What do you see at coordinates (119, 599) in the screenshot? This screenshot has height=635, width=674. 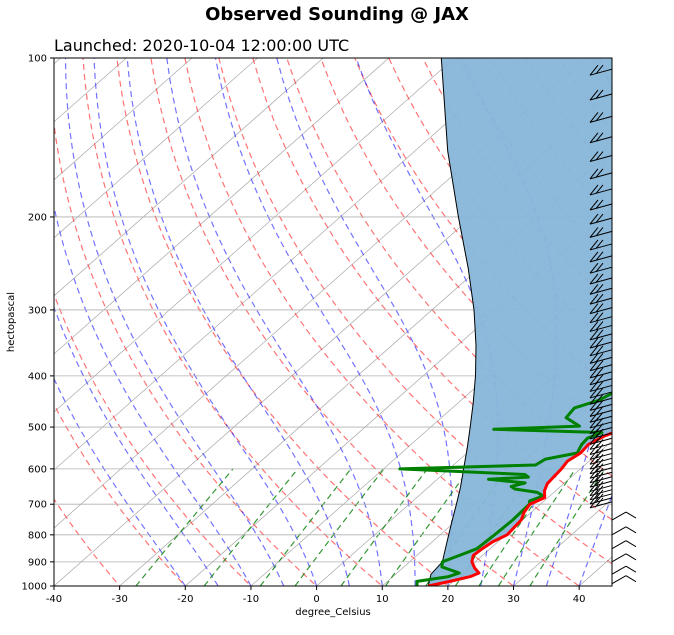 I see `x-tick-label: -30` at bounding box center [119, 599].